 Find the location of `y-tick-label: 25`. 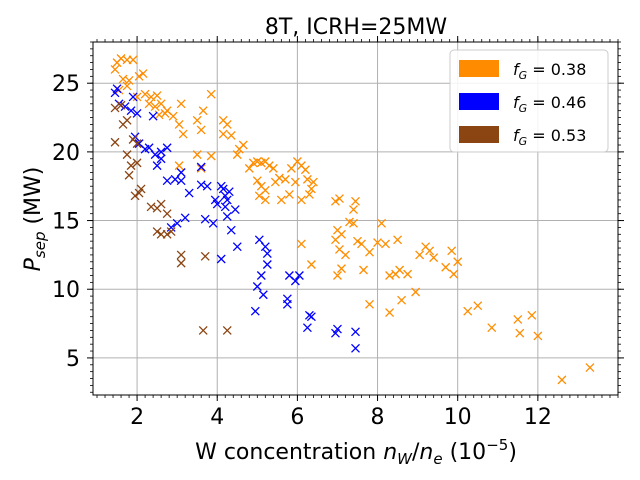

y-tick-label: 25 is located at coordinates (66, 84).